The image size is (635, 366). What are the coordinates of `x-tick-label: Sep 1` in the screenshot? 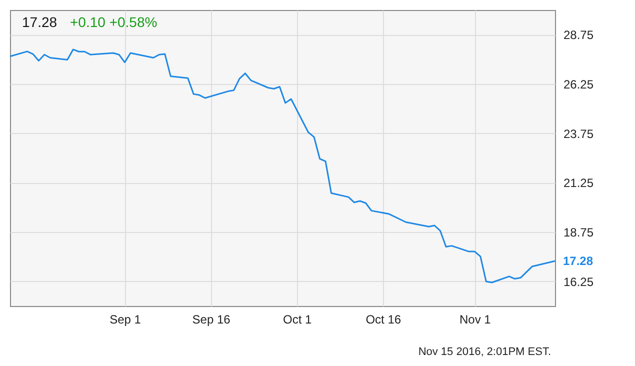 It's located at (126, 319).